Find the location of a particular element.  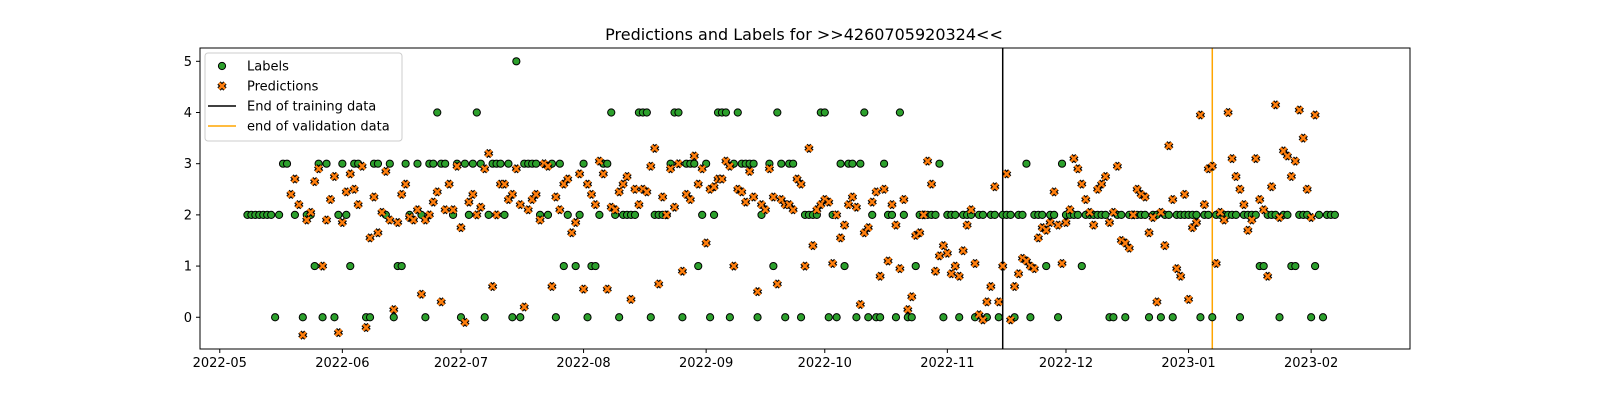

y-tick-label: 5 is located at coordinates (188, 62).